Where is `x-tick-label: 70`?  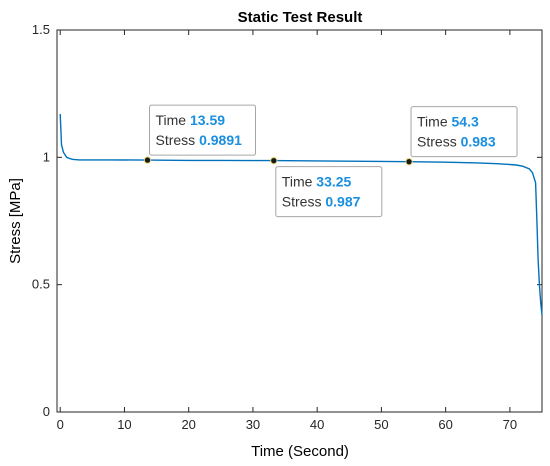
x-tick-label: 70 is located at coordinates (510, 424).